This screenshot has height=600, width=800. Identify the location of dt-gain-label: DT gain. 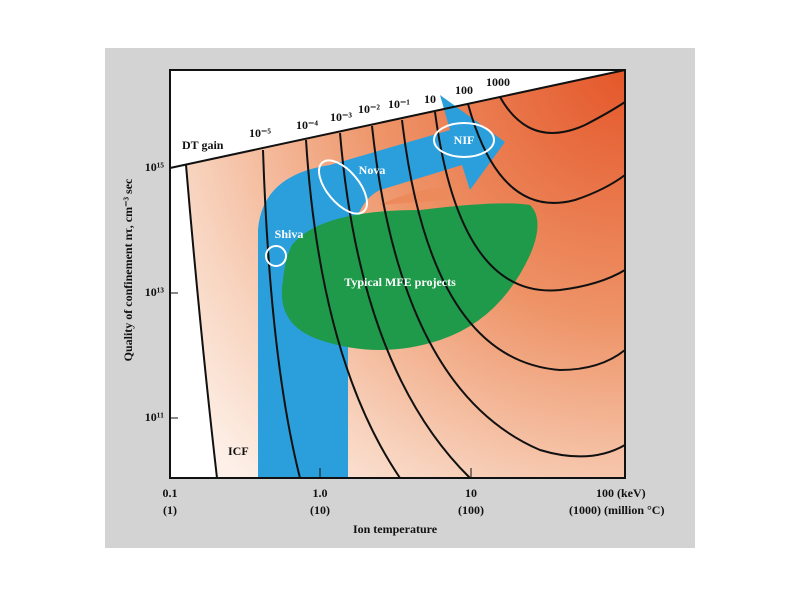
(203, 145).